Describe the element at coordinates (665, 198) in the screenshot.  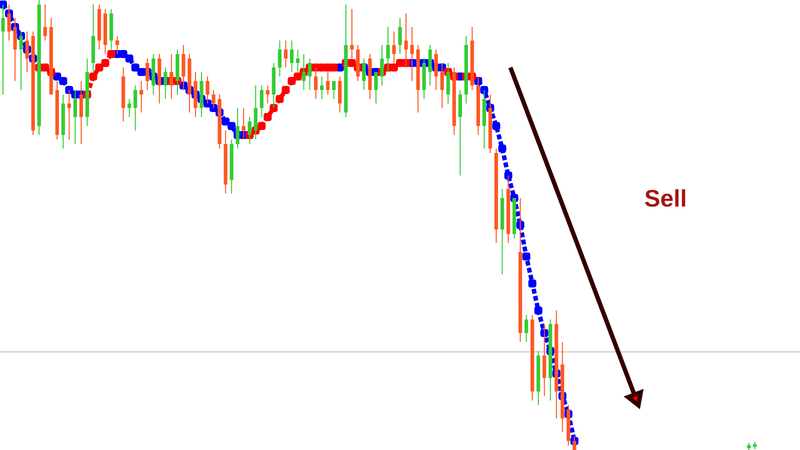
I see `annotation: Sell` at that location.